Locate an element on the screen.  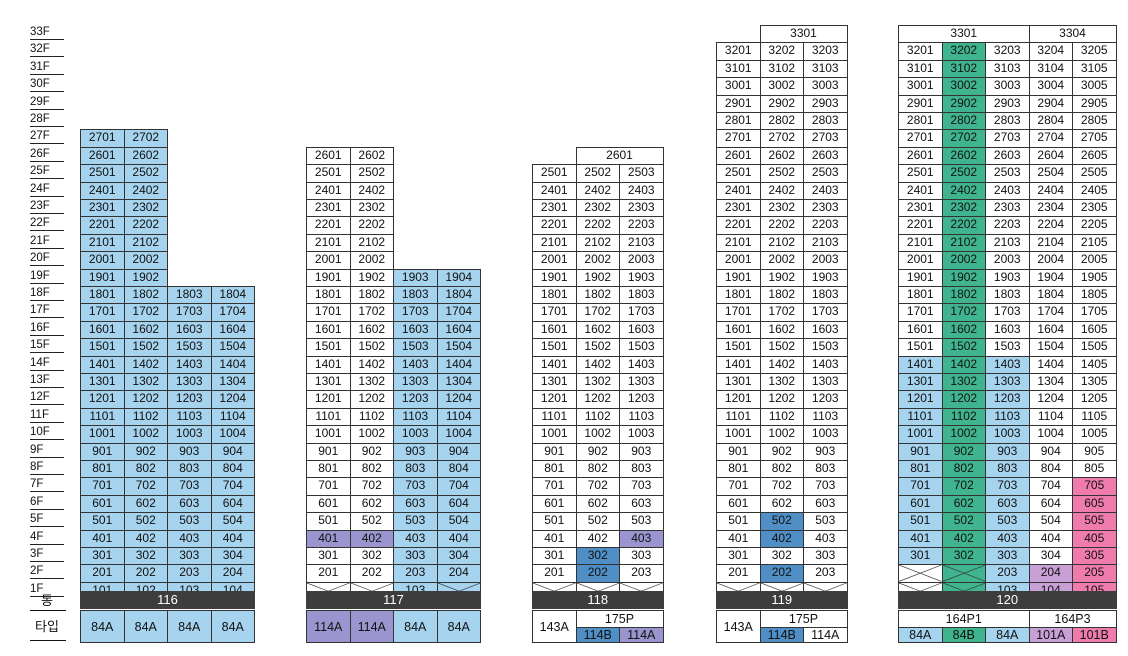
unit-cell: 1004 is located at coordinates (458, 434).